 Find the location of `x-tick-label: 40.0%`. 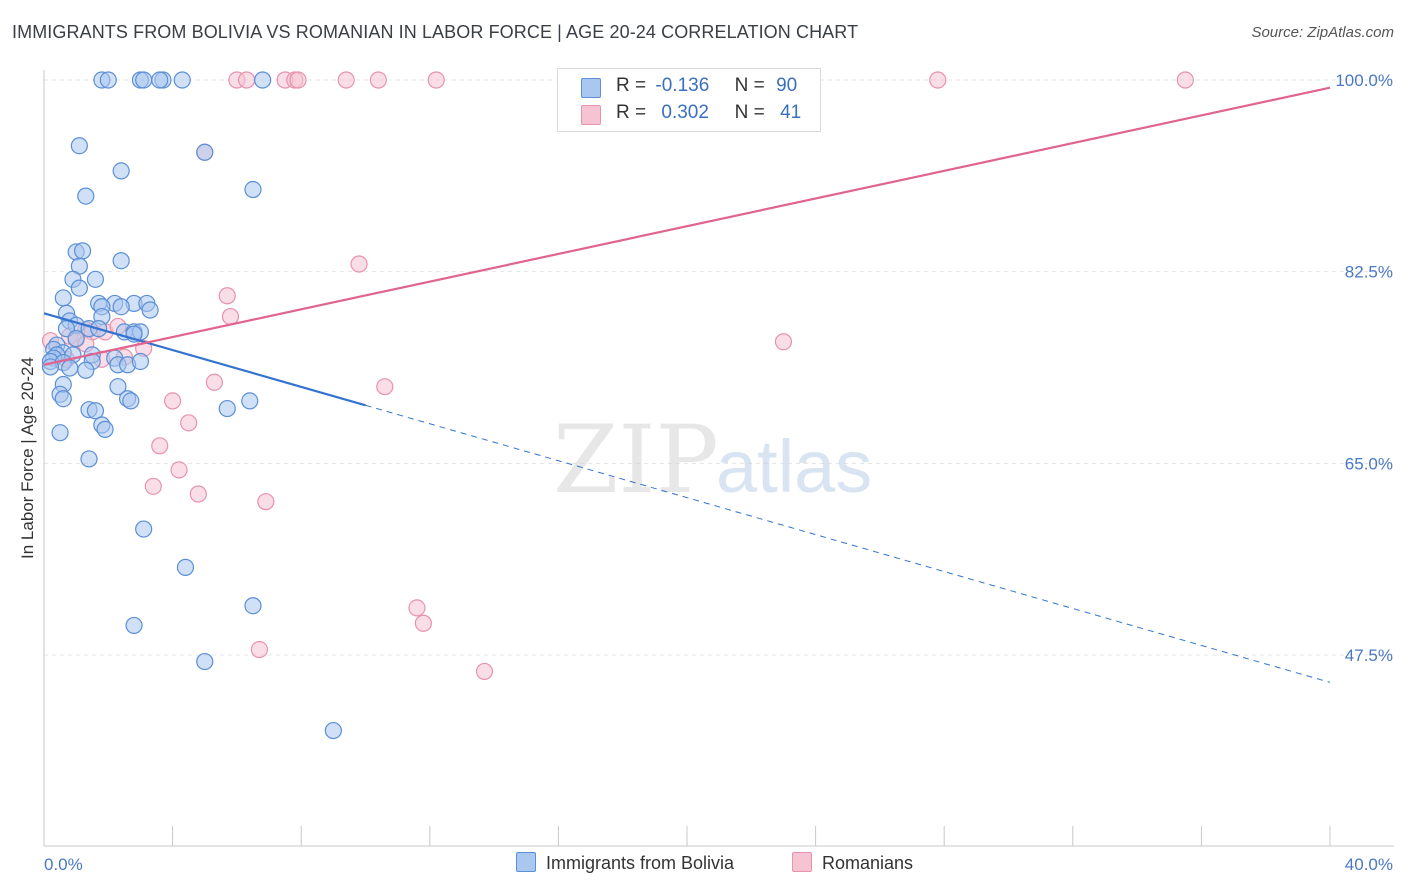

x-tick-label: 40.0% is located at coordinates (1369, 864).